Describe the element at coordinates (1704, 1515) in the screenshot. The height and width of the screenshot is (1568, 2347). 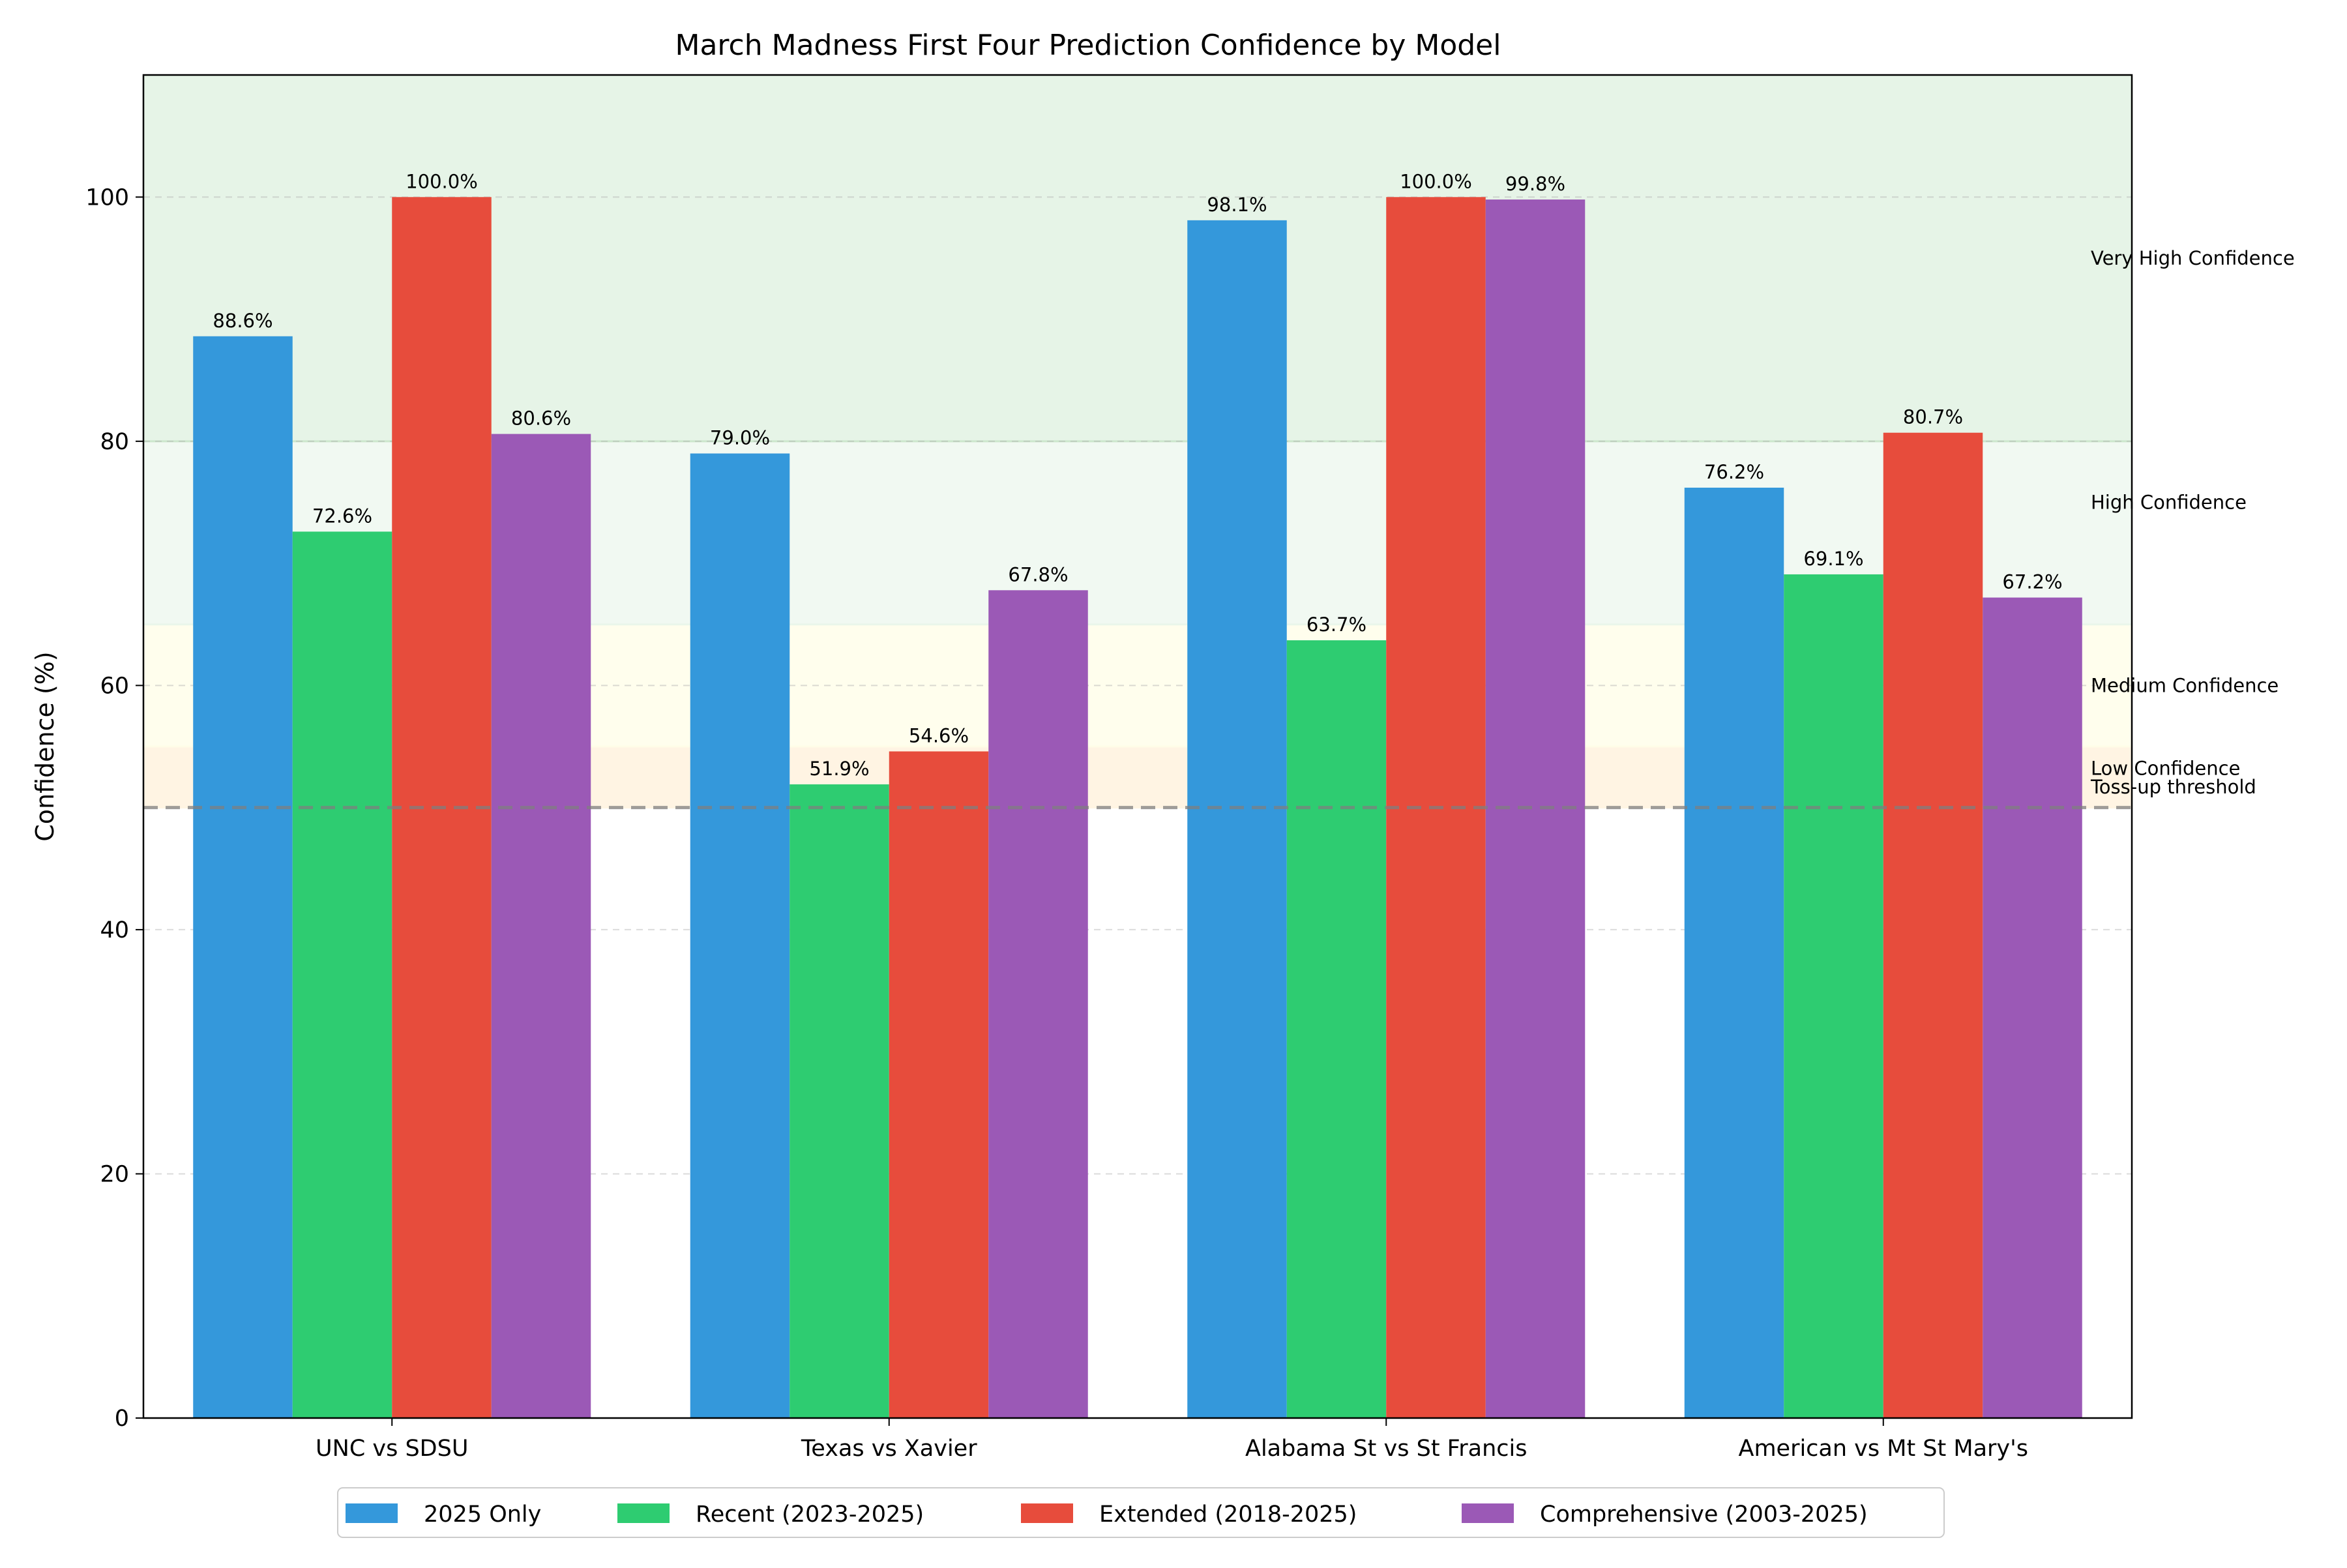
I see `legend-label: Comprehensive (2003-2025)` at that location.